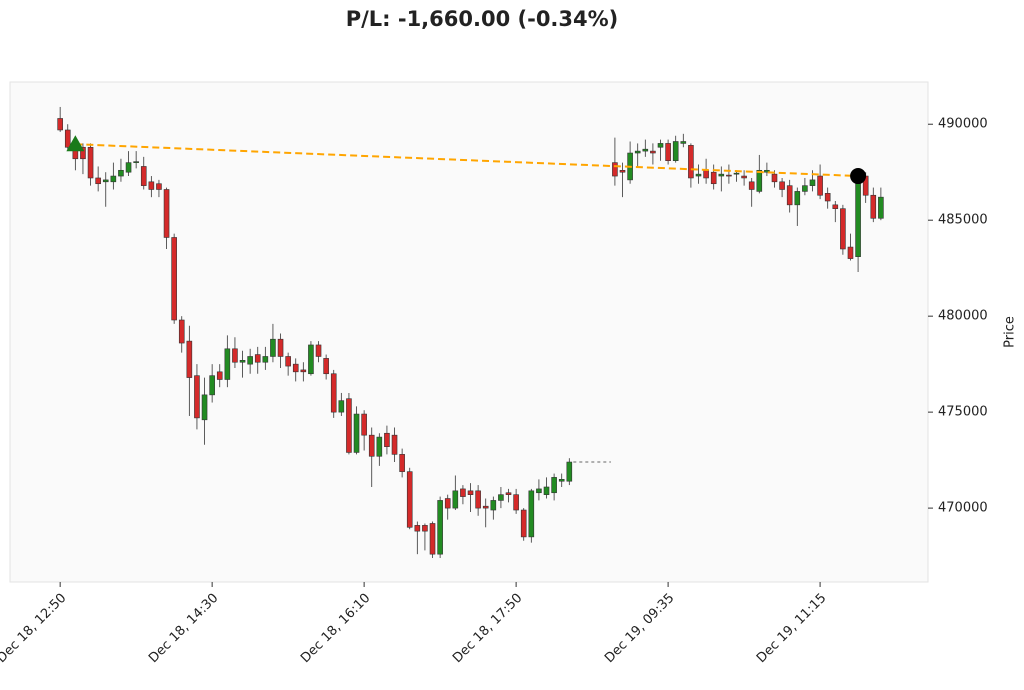 The image size is (1024, 690). What do you see at coordinates (963, 508) in the screenshot?
I see `y-tick-label: 470000` at bounding box center [963, 508].